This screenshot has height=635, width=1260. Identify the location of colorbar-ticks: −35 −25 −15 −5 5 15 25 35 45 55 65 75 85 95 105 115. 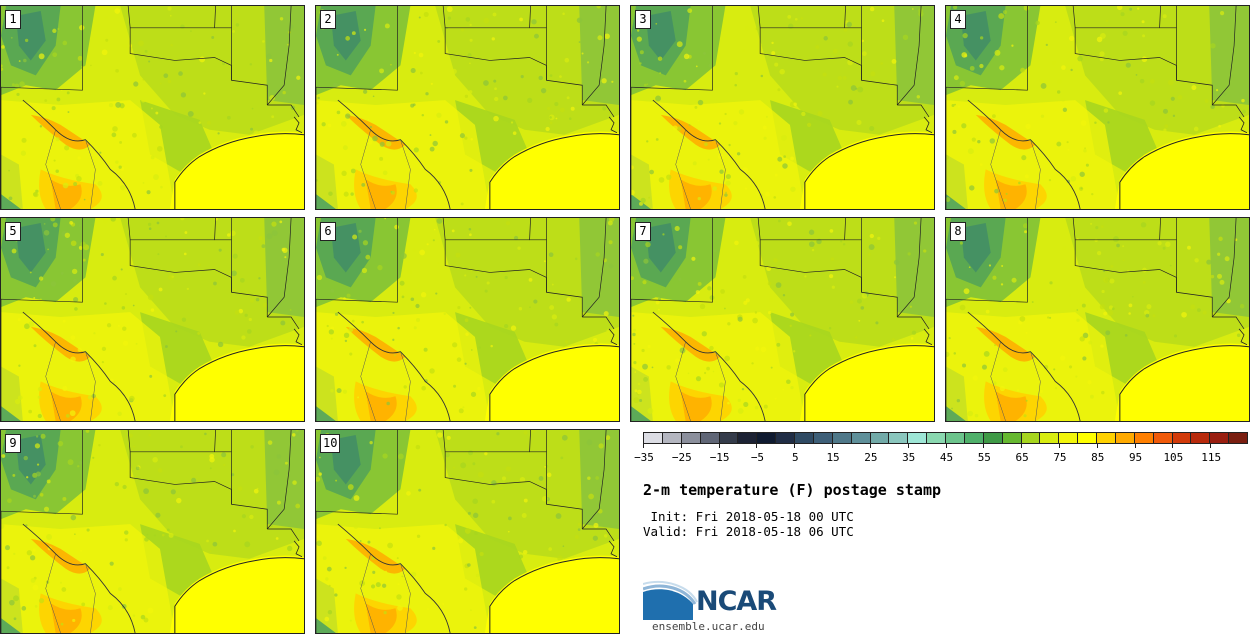
(941, 454).